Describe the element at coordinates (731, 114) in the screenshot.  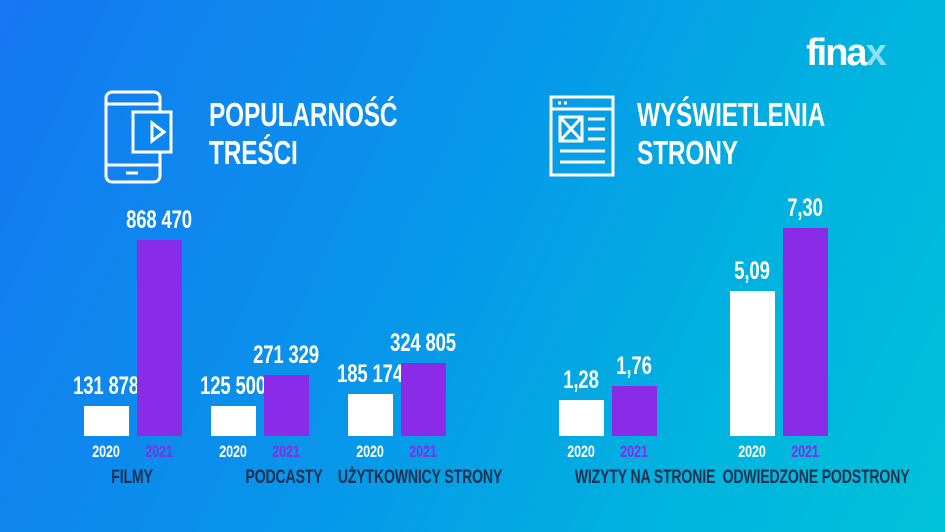
I see `title-line: WYŚWIETLENIA` at that location.